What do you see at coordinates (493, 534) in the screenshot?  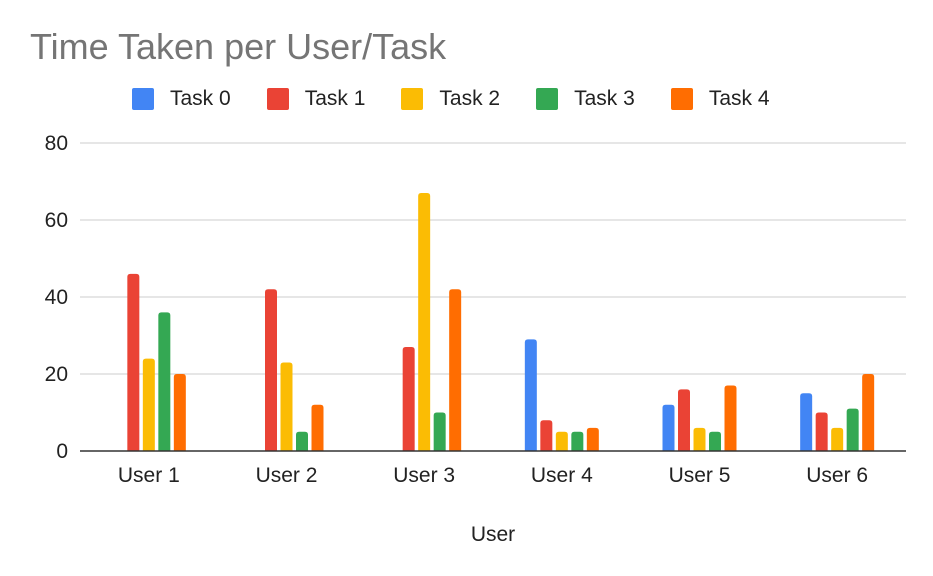 I see `x-axis-title: User` at bounding box center [493, 534].